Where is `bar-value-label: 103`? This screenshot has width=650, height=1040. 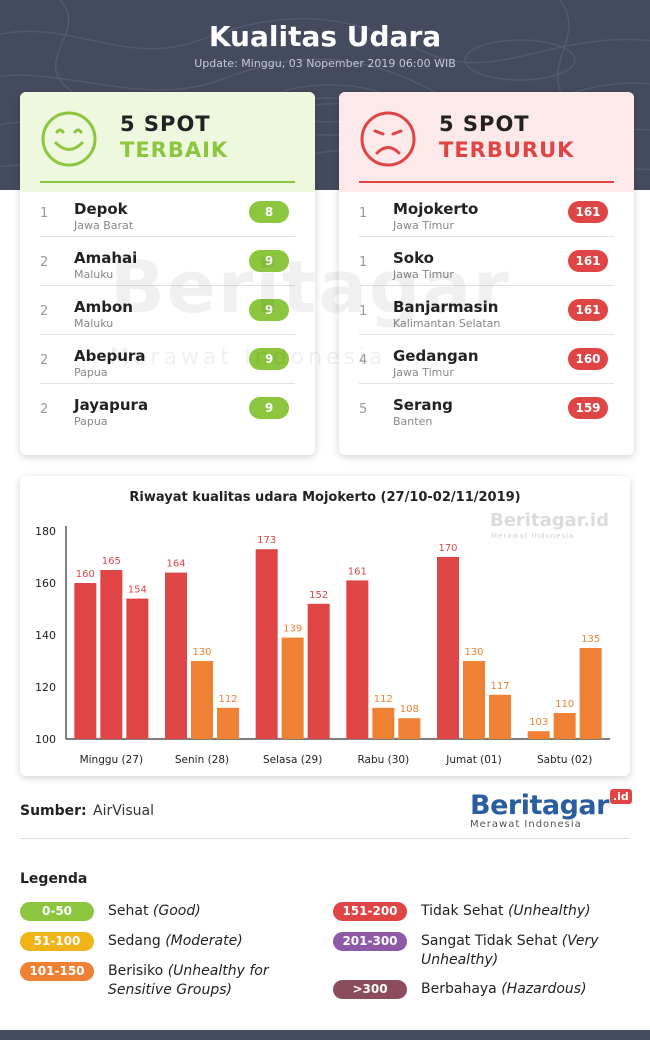
bar-value-label: 103 is located at coordinates (538, 722).